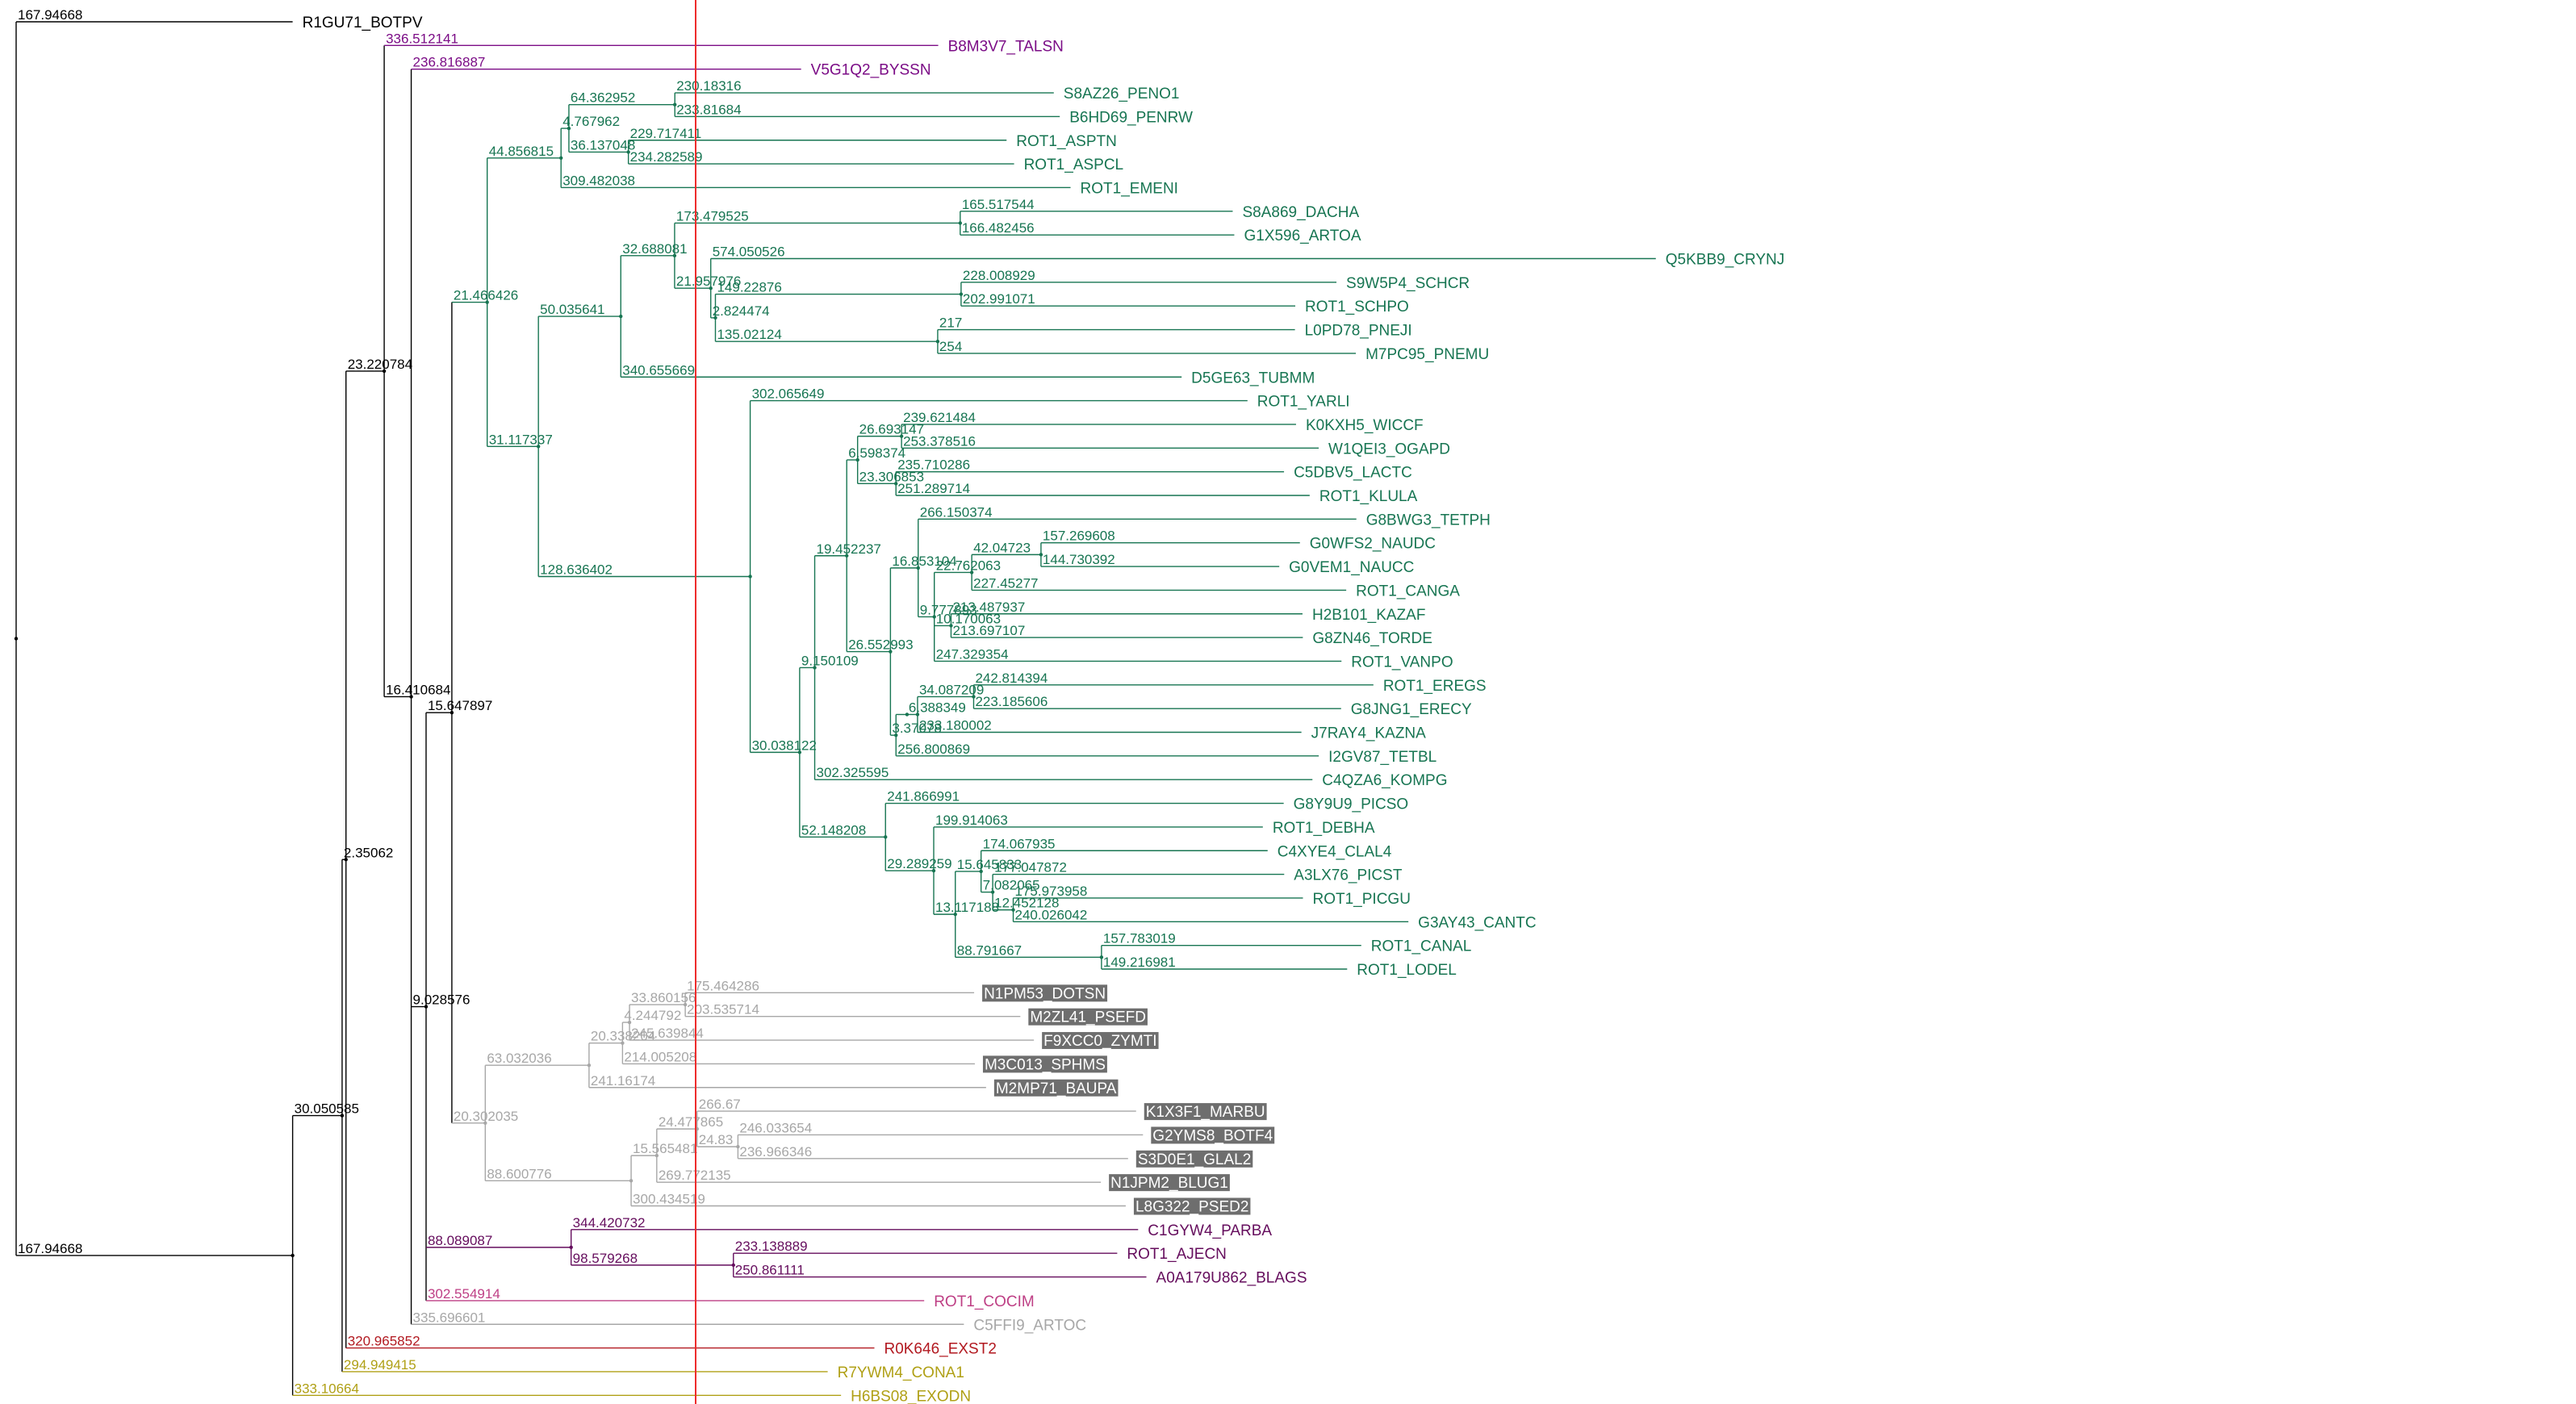 Image resolution: width=2576 pixels, height=1404 pixels. What do you see at coordinates (1131, 117) in the screenshot?
I see `leaf-name: B6HD69_PENRW` at bounding box center [1131, 117].